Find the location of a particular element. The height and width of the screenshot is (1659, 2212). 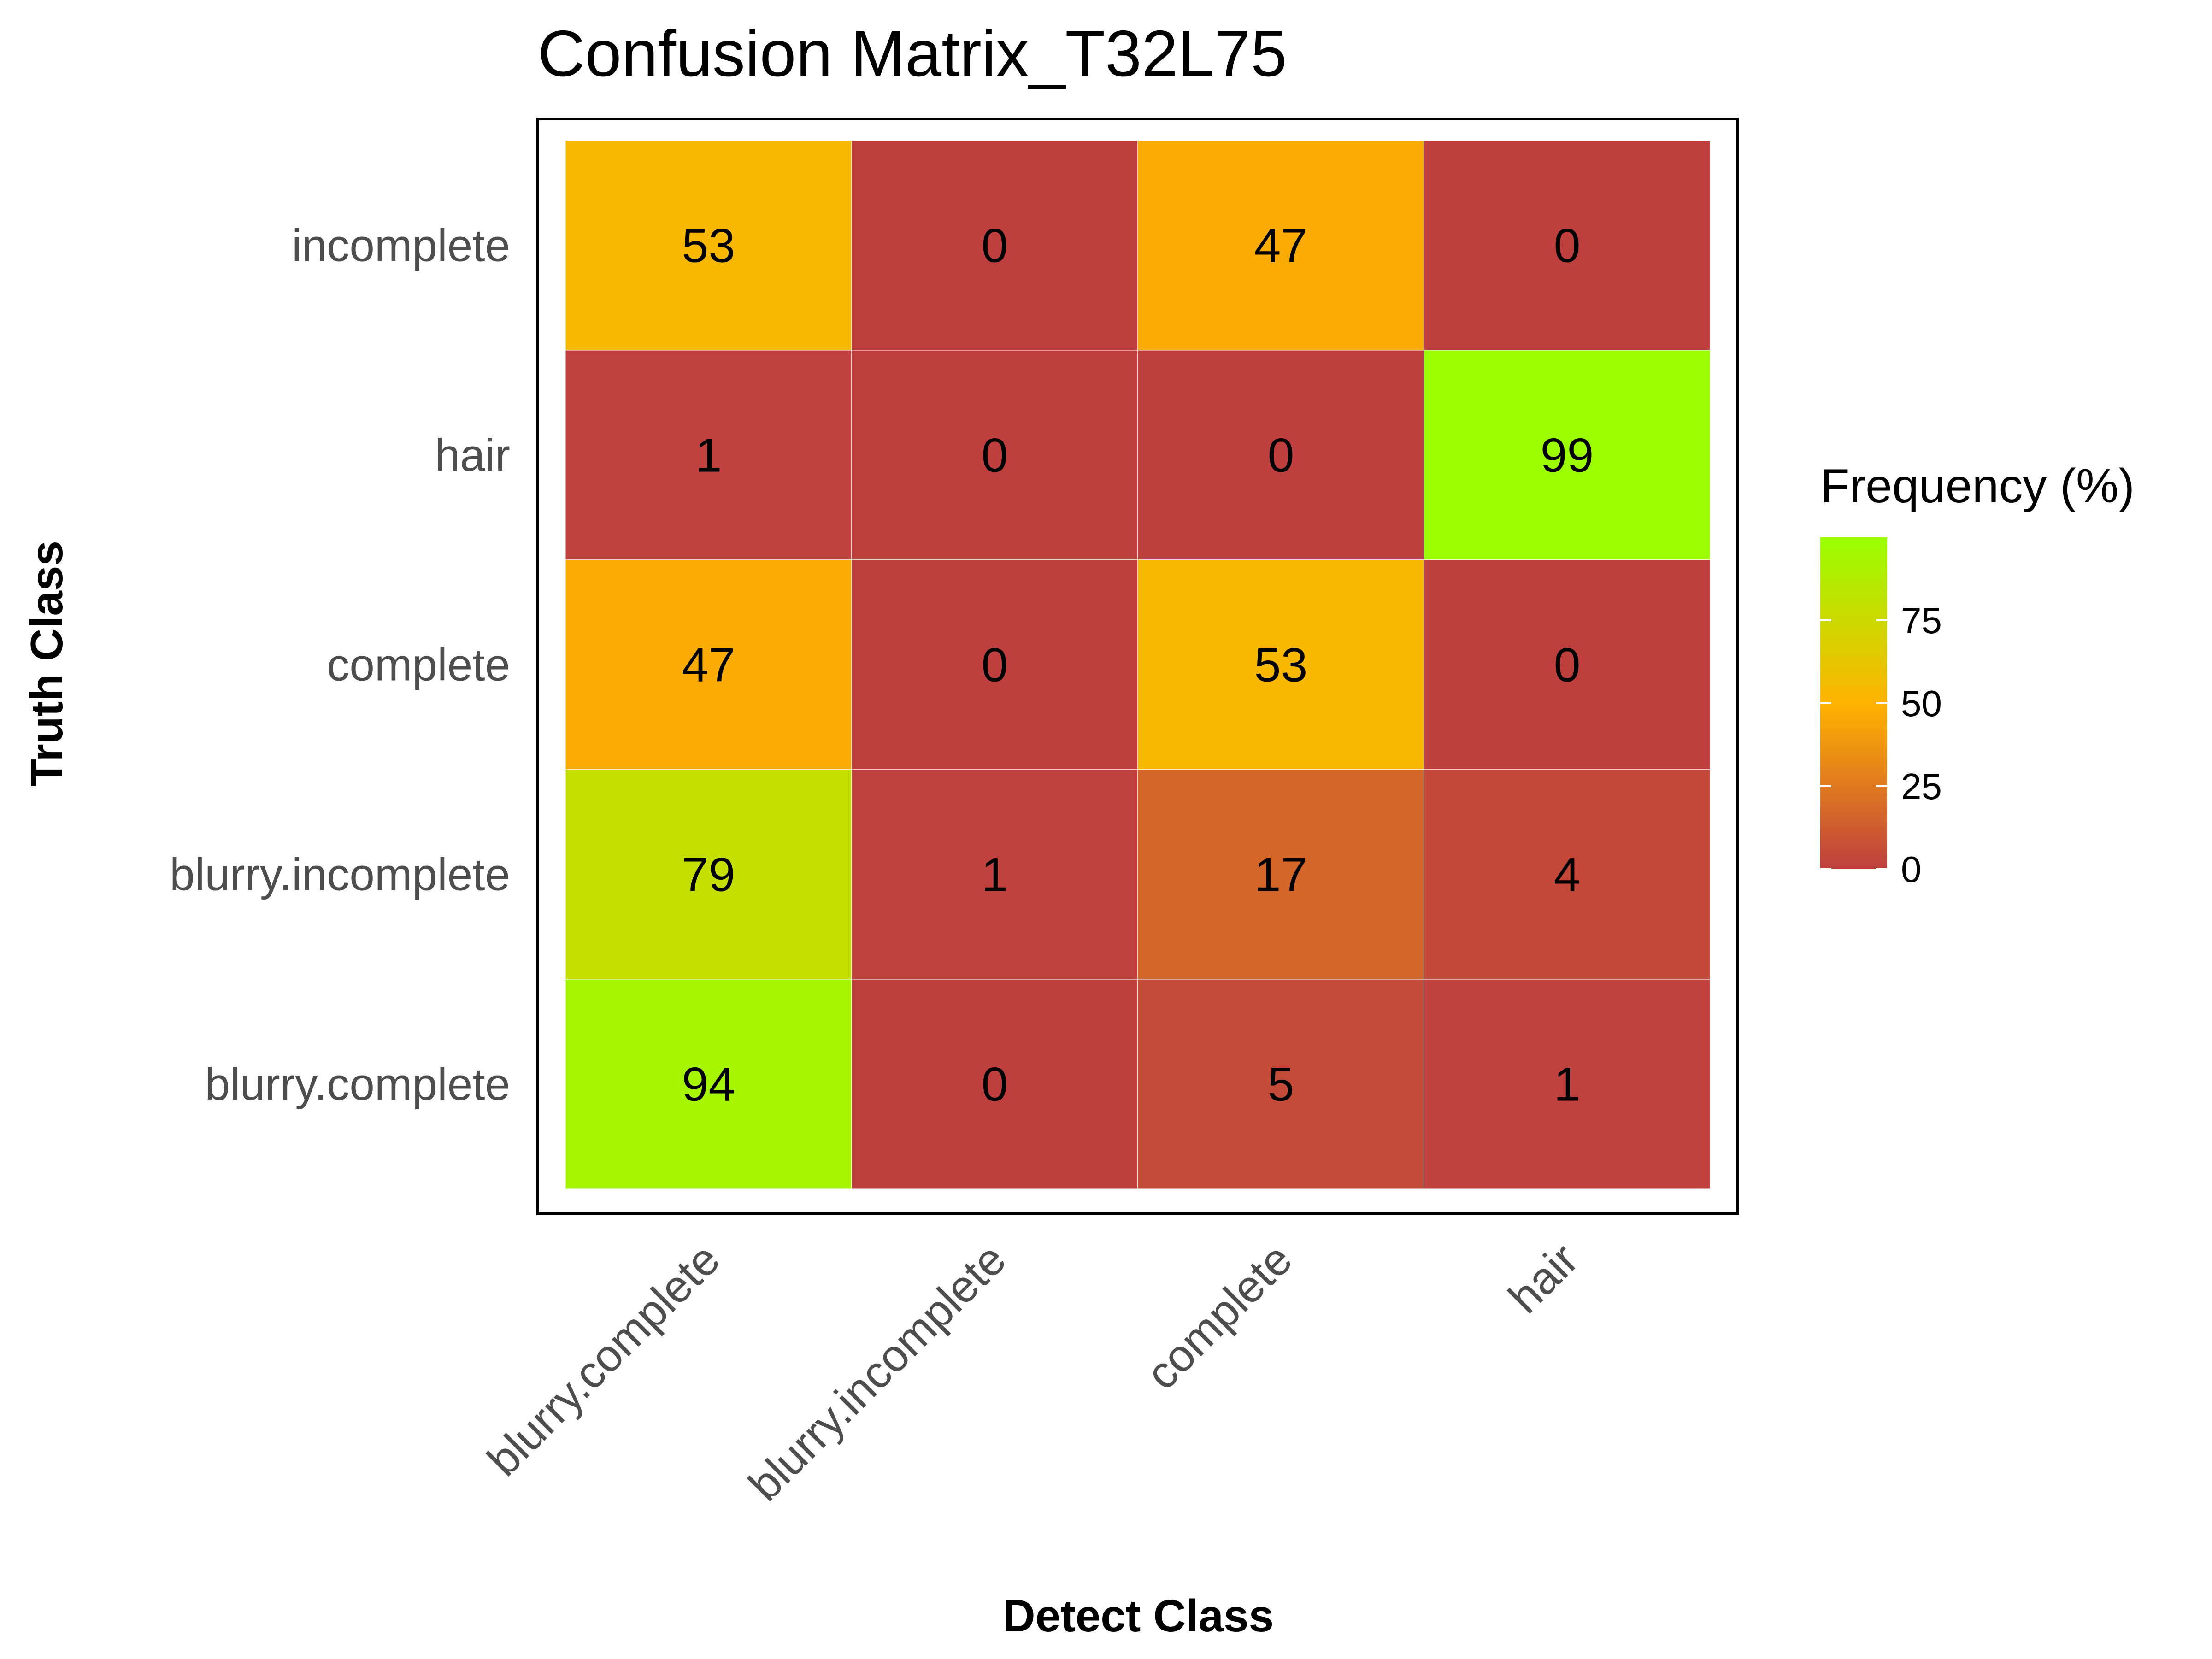

cell-value-label: 5 is located at coordinates (1281, 1085).